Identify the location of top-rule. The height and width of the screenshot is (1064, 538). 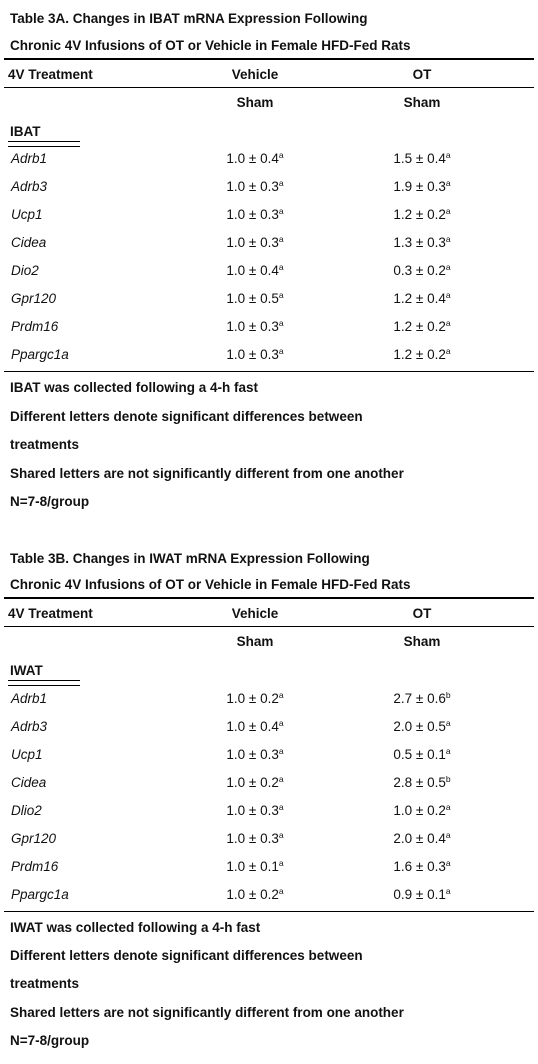
(269, 598).